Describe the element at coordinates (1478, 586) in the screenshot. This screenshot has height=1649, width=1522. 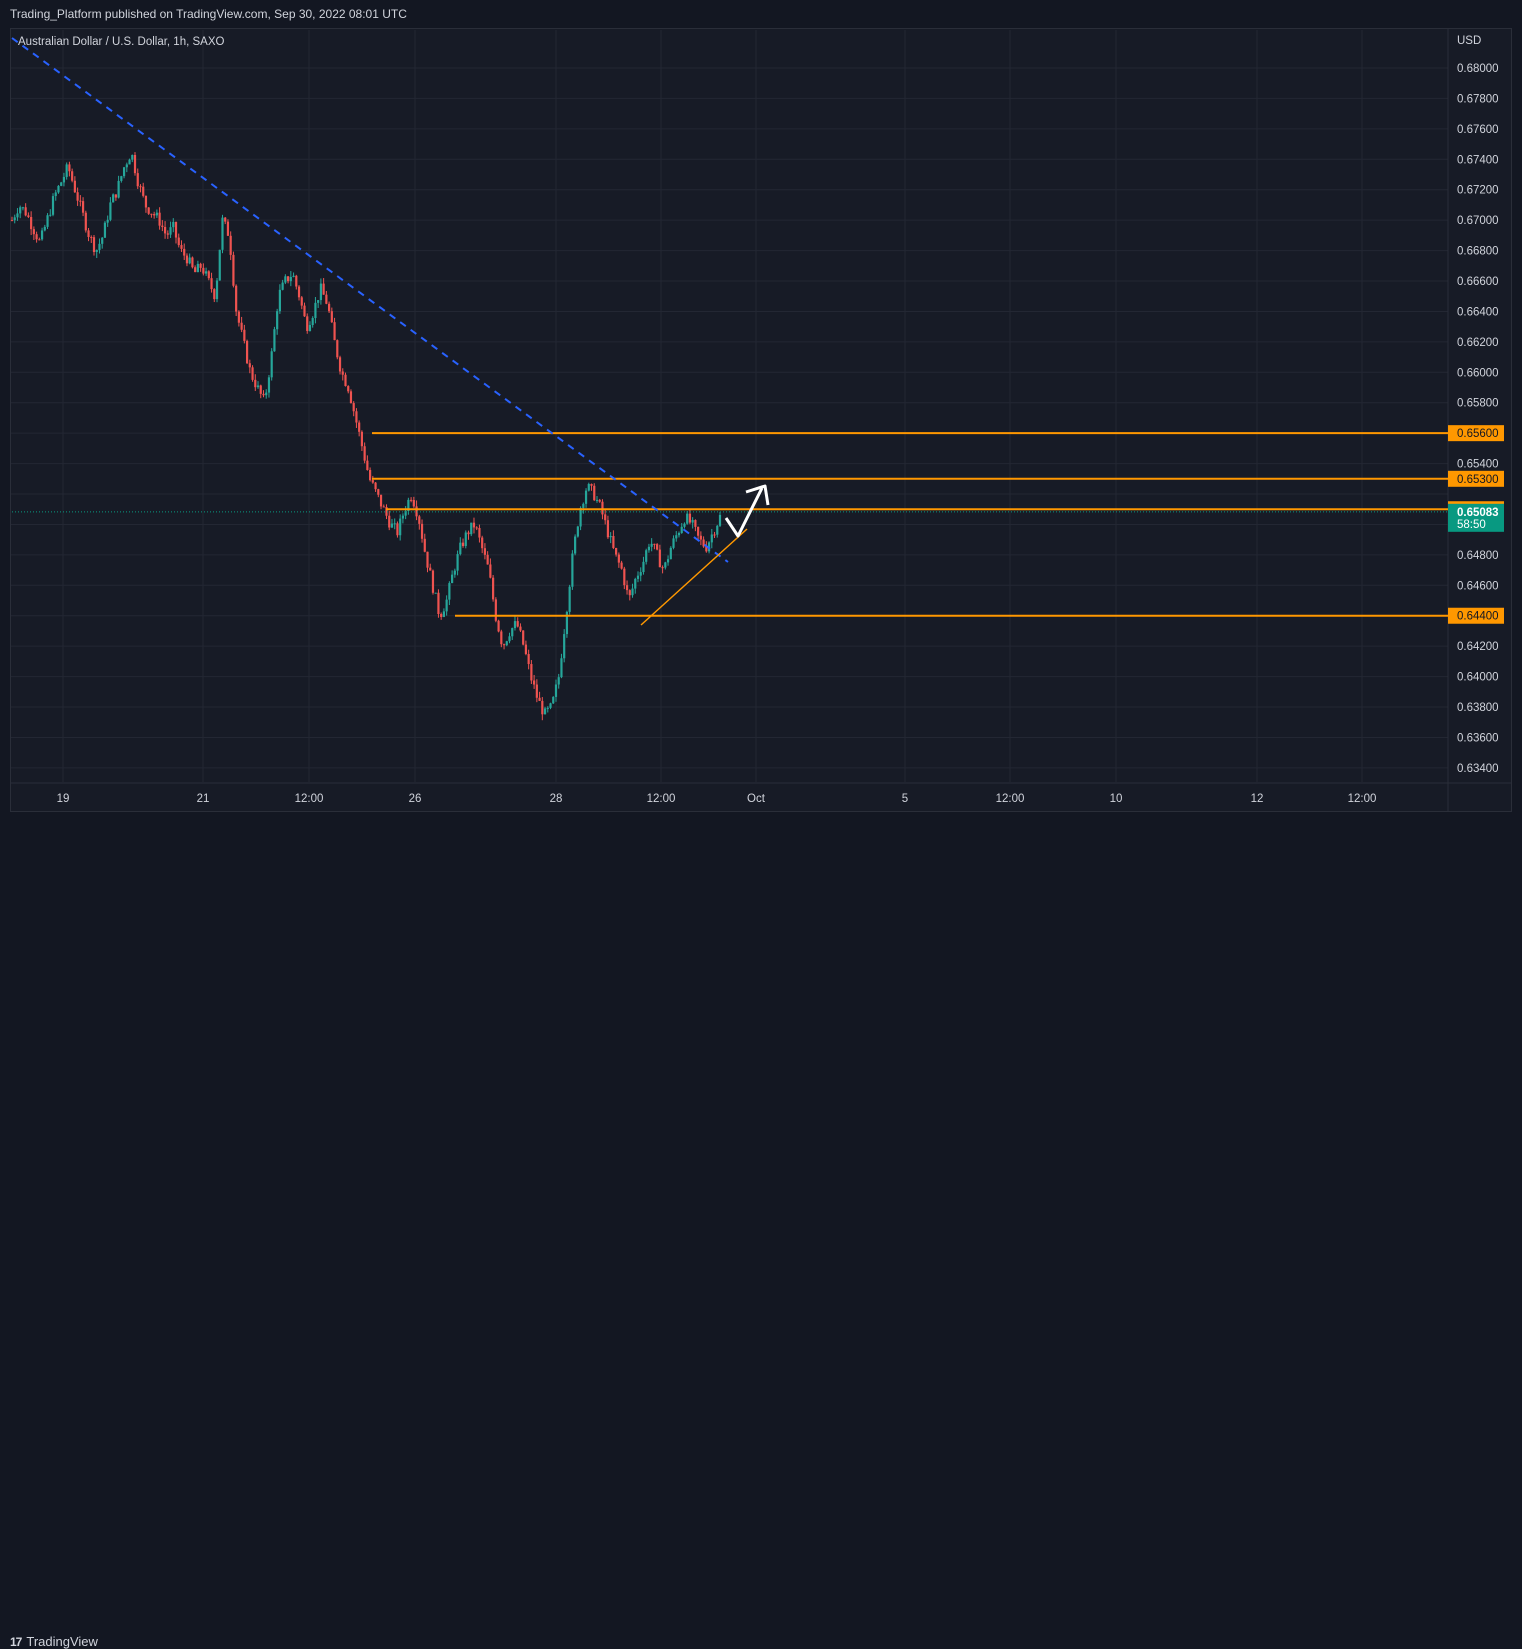
I see `price-tick-label: 0.64600` at that location.